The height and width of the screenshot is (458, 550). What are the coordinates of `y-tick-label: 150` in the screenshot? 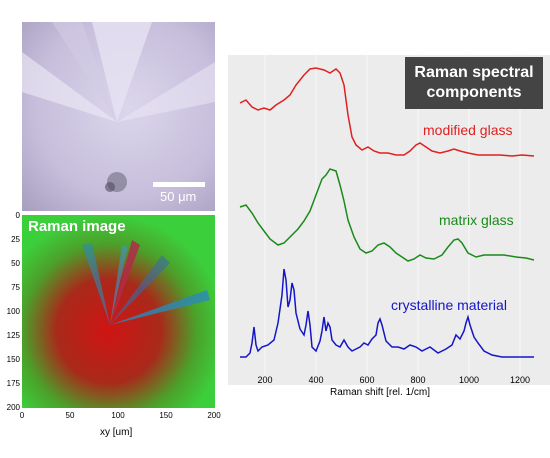 It's located at (13, 359).